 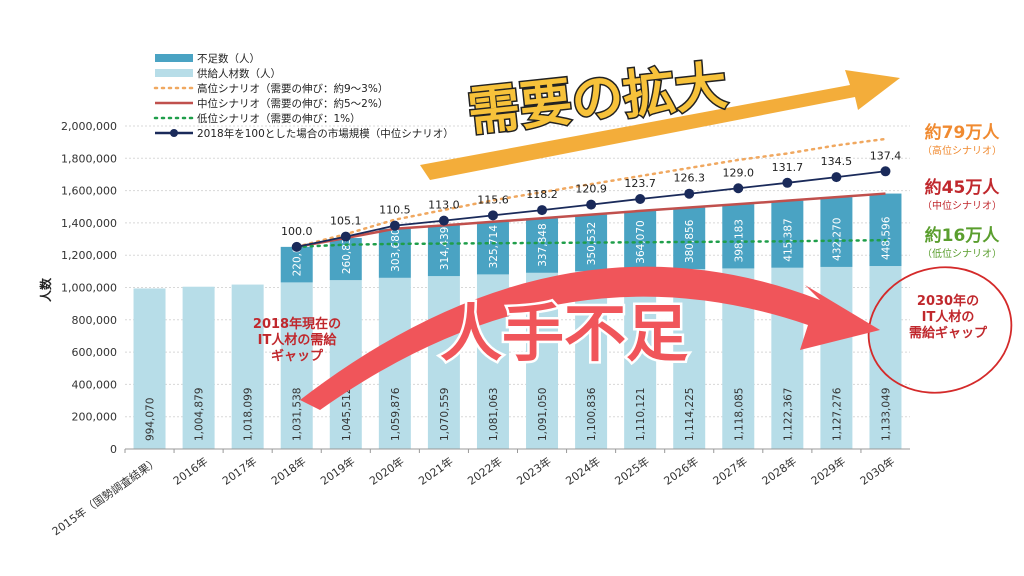 I want to click on y-tick-label: 1,600,000, so click(x=89, y=191).